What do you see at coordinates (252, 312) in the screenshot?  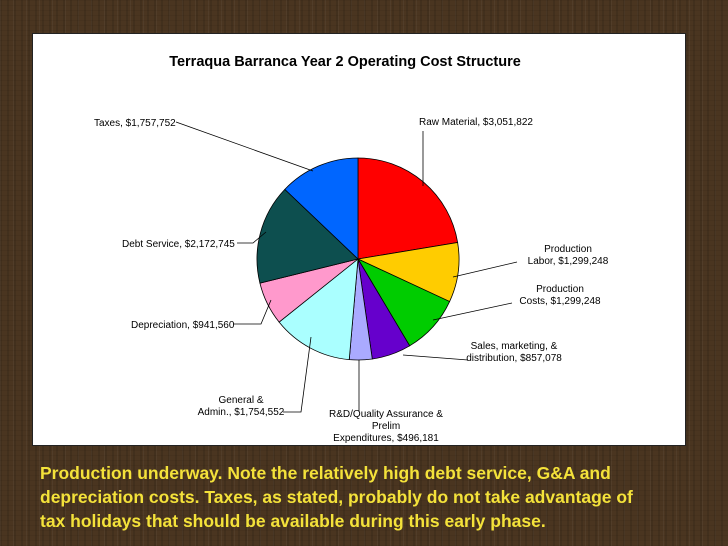 I see `leader-line-depreciation` at bounding box center [252, 312].